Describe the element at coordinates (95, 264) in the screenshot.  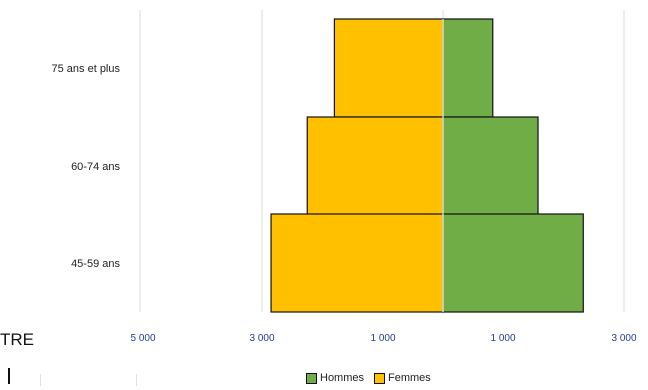
I see `category-label-2: 45-59 ans` at that location.